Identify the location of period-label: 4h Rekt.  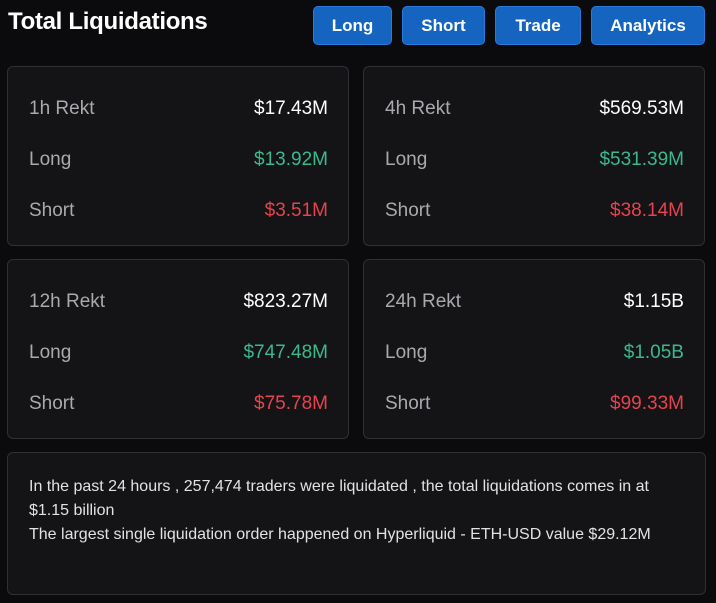
(418, 108).